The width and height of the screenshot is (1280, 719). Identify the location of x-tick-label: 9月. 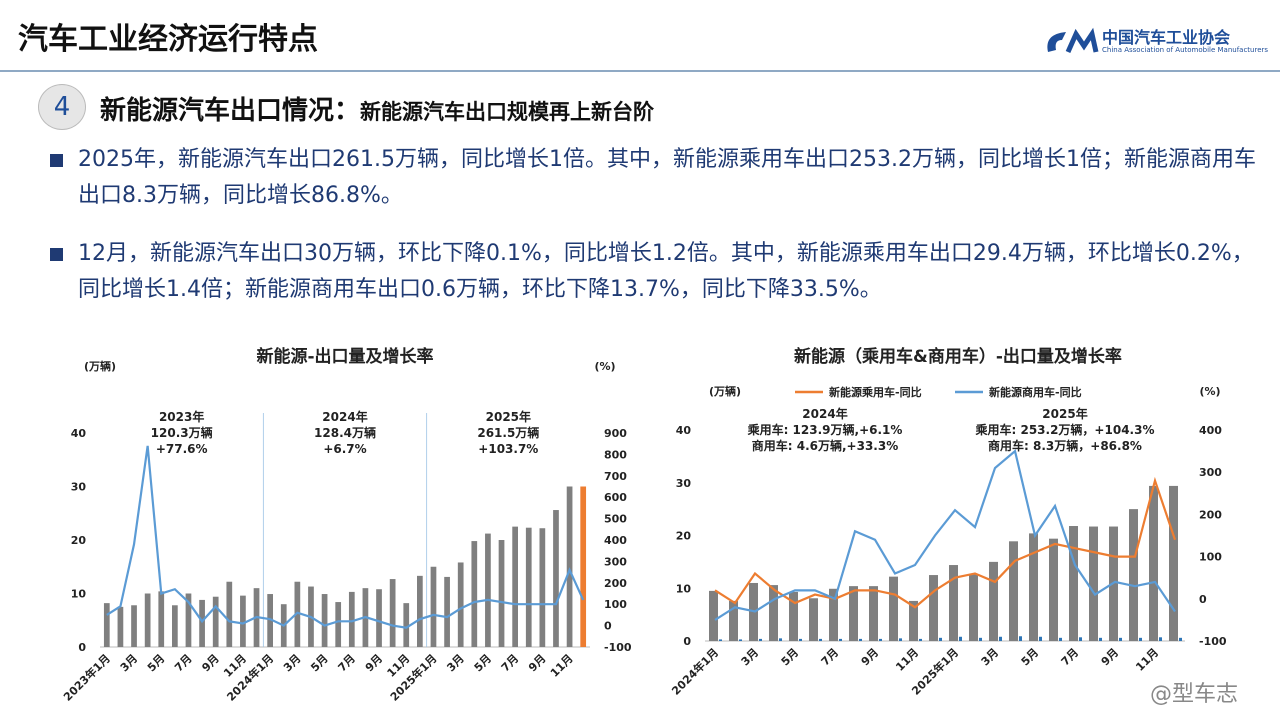
(374, 663).